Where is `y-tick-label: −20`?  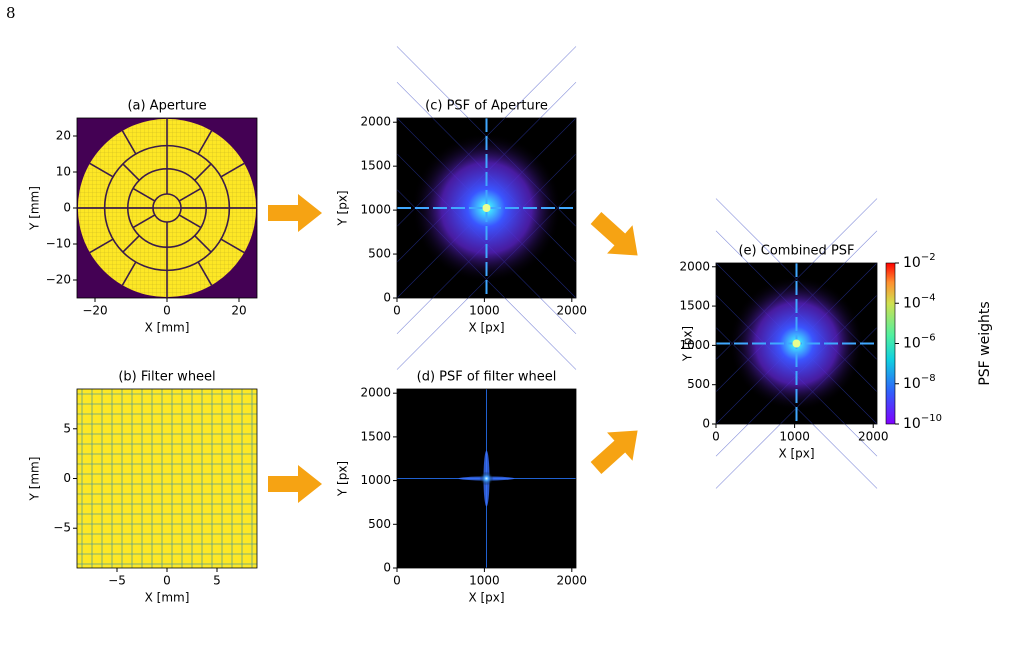
y-tick-label: −20 is located at coordinates (58, 280).